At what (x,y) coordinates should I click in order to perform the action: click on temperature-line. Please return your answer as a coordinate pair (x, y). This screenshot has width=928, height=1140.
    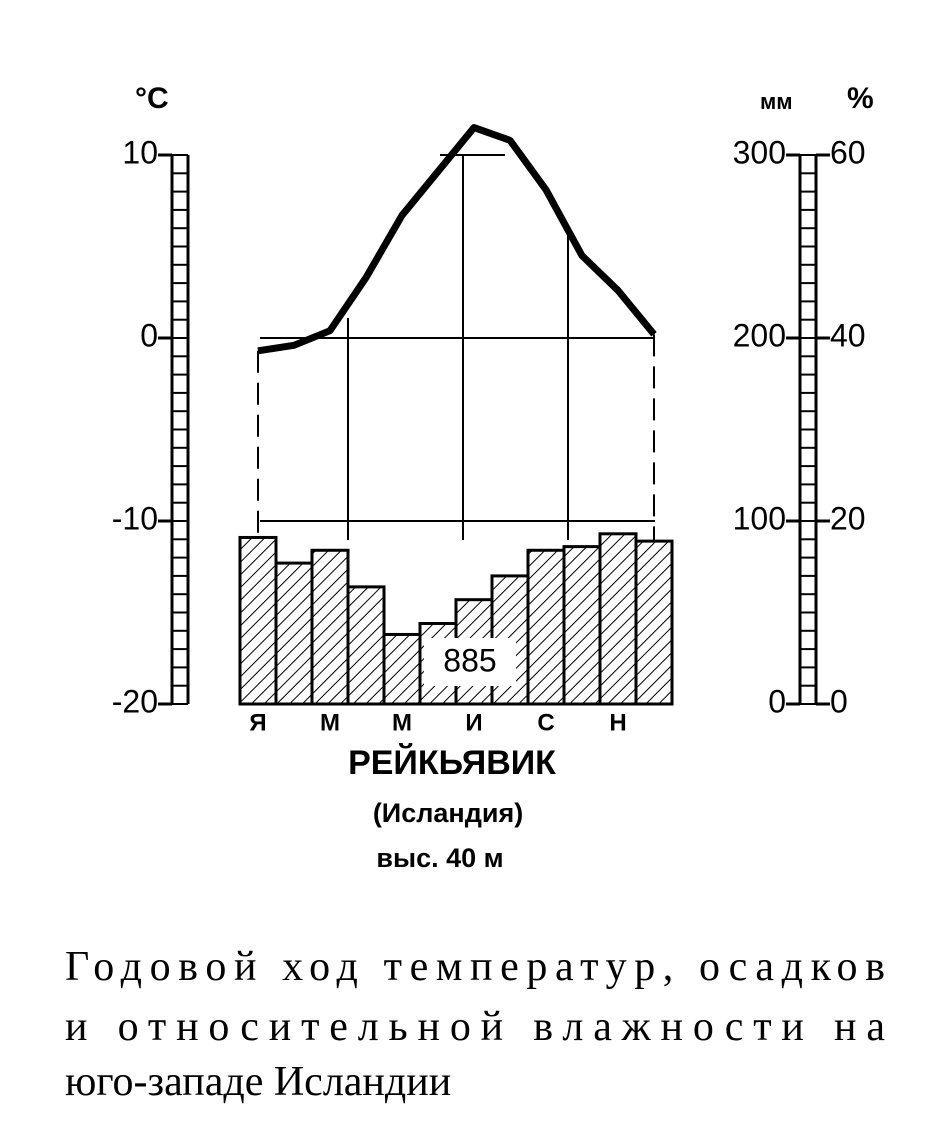
    Looking at the image, I should click on (457, 239).